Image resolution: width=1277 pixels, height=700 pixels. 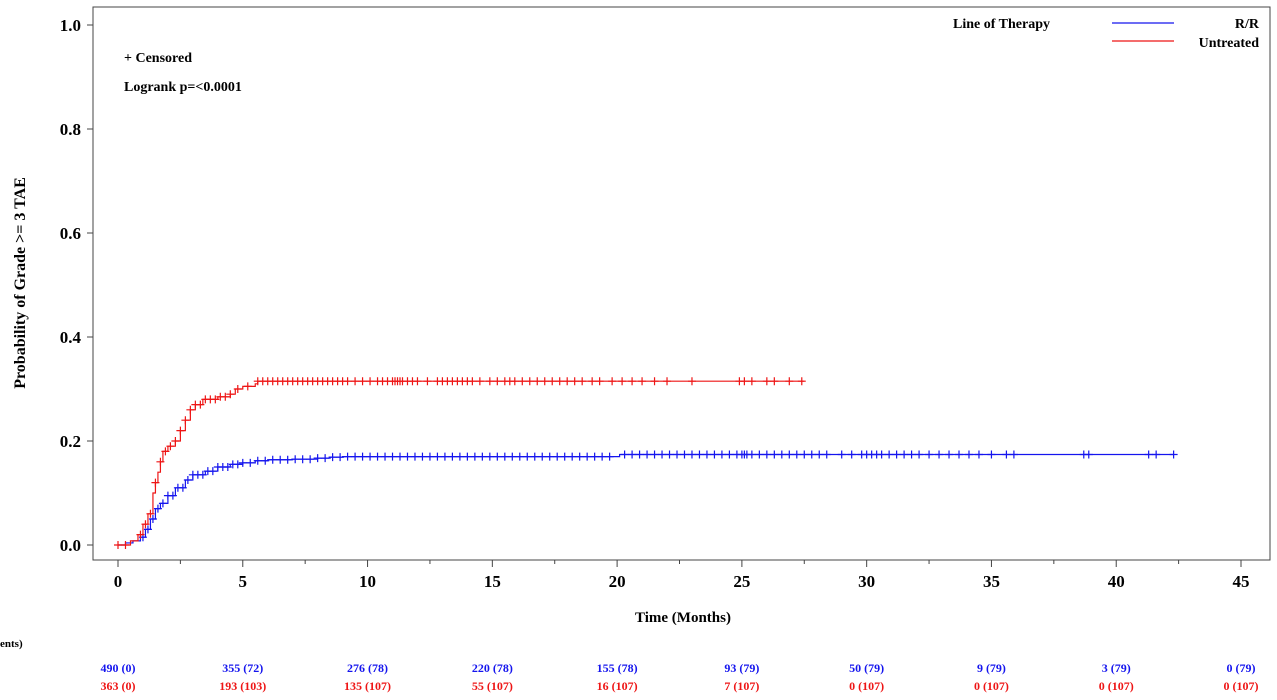 What do you see at coordinates (1116, 581) in the screenshot?
I see `x-tick-label: 40` at bounding box center [1116, 581].